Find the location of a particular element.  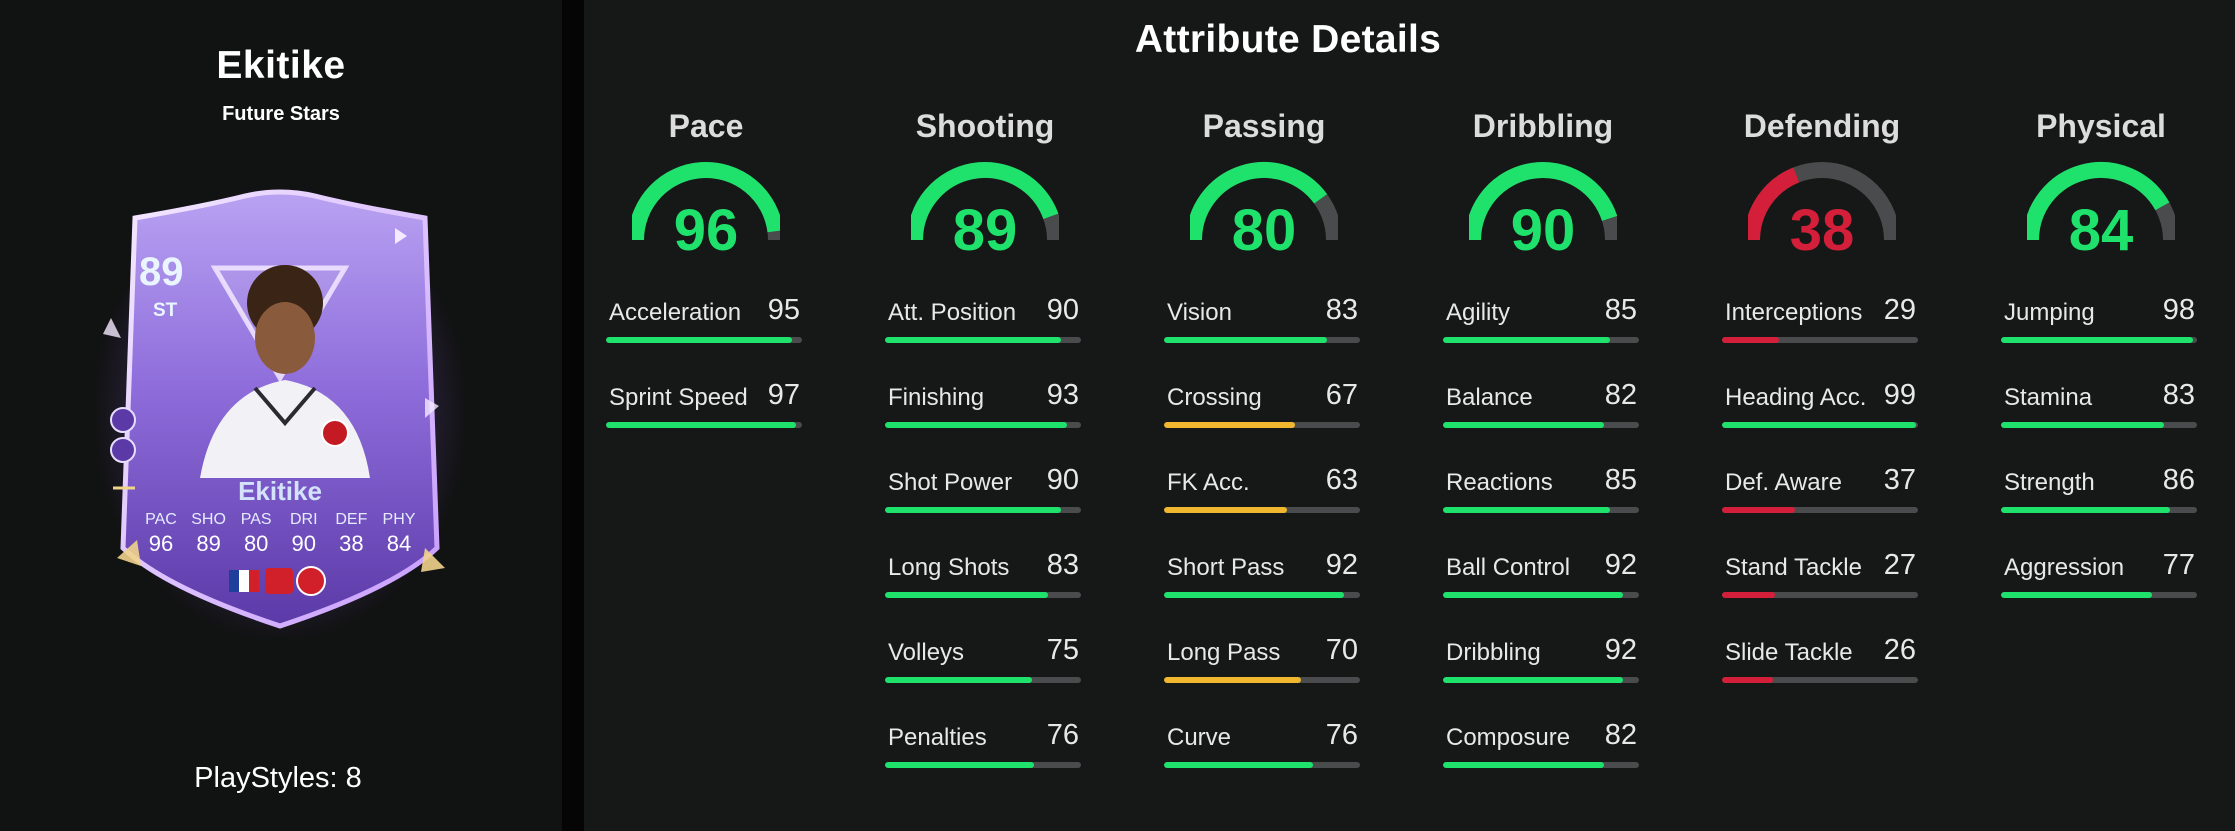

card-stat: PHY 84 is located at coordinates (399, 534).